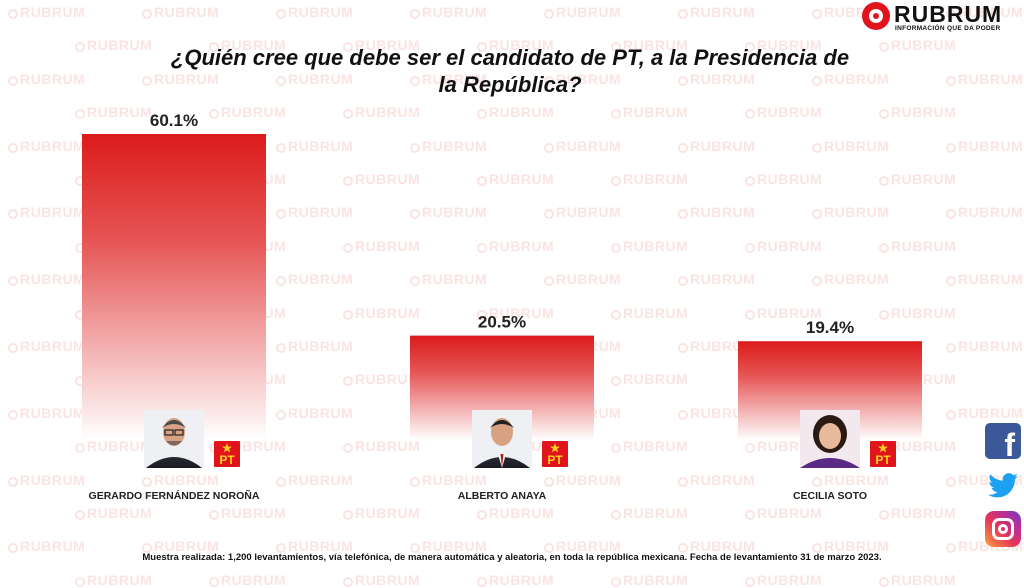 This screenshot has height=588, width=1024. What do you see at coordinates (948, 28) in the screenshot?
I see `brand-tagline: INFORMACIÓN QUE DA PODER` at bounding box center [948, 28].